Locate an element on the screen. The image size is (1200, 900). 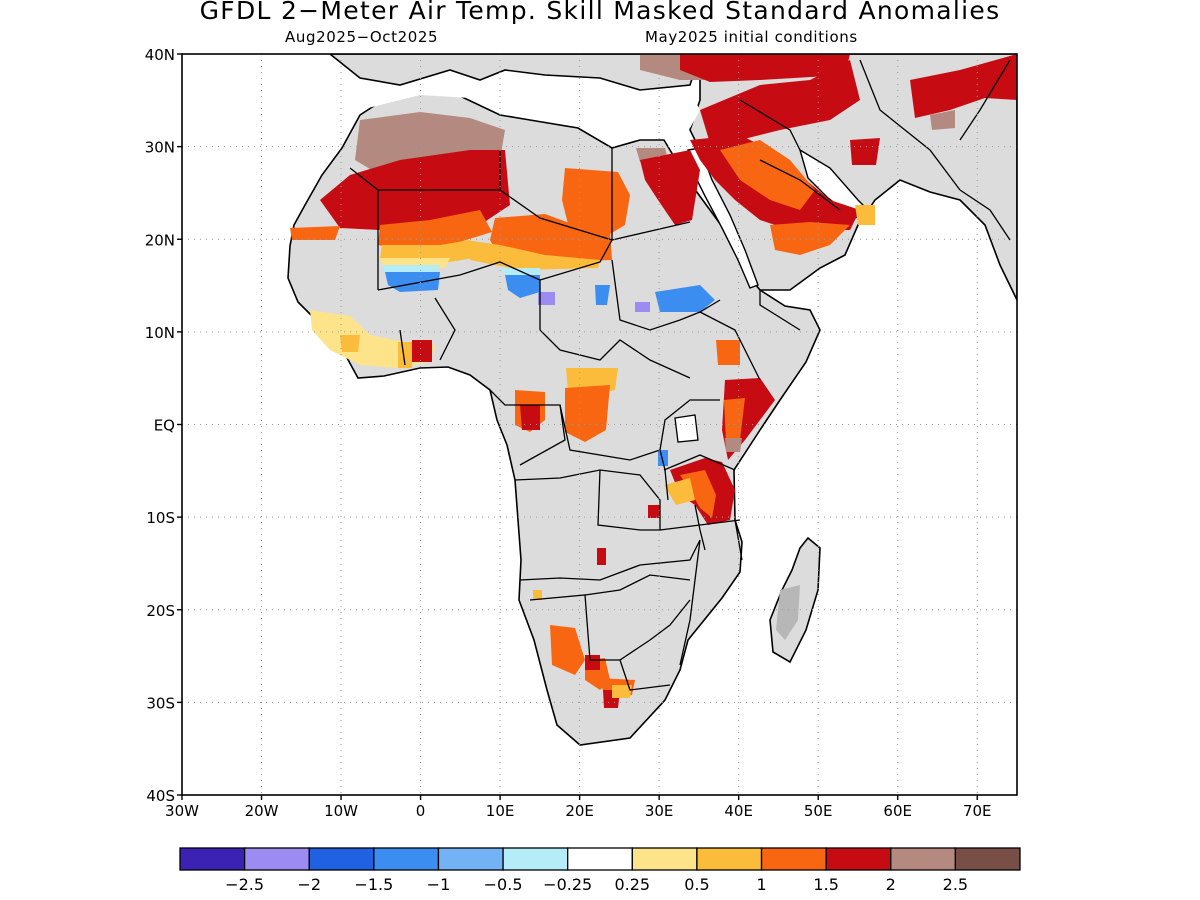
lon-tick-label: 30E is located at coordinates (659, 811).